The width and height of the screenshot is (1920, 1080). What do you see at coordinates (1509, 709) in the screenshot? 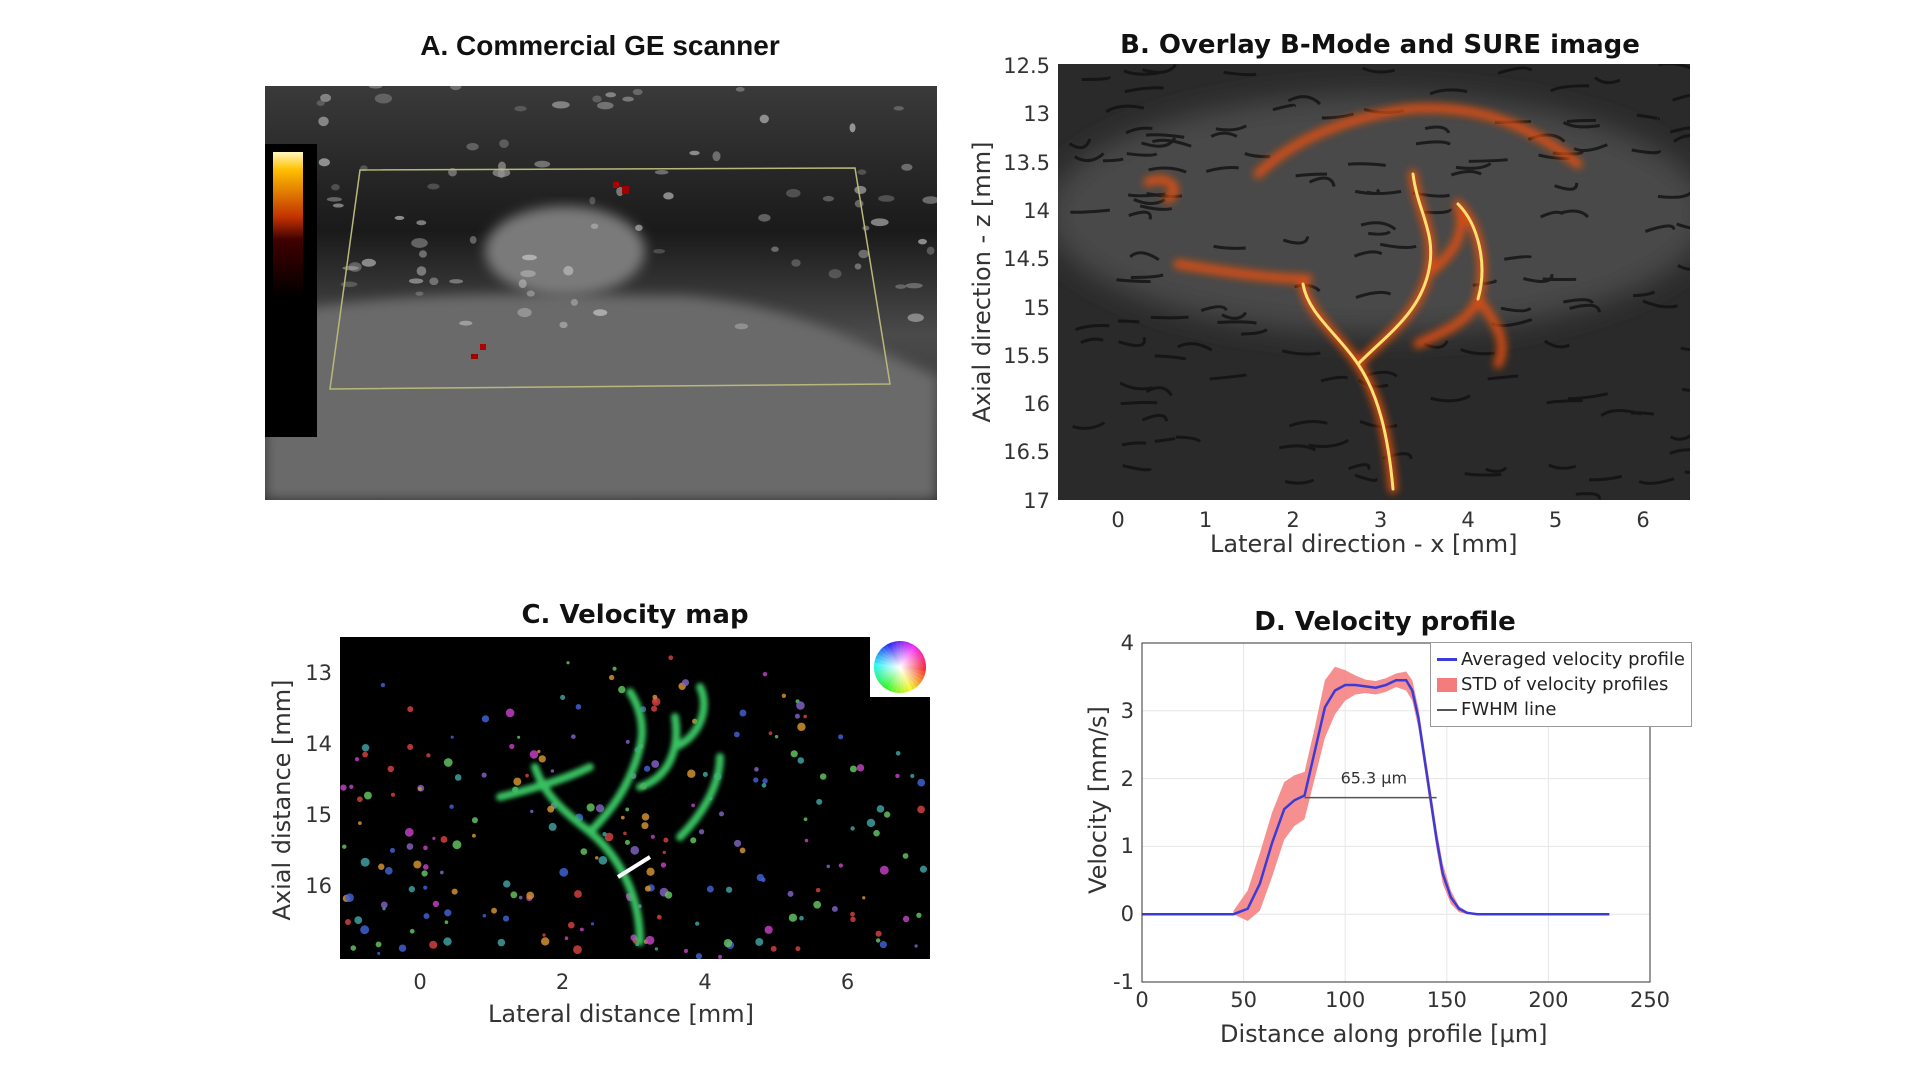
I see `legend-label: FWHM line` at bounding box center [1509, 709].